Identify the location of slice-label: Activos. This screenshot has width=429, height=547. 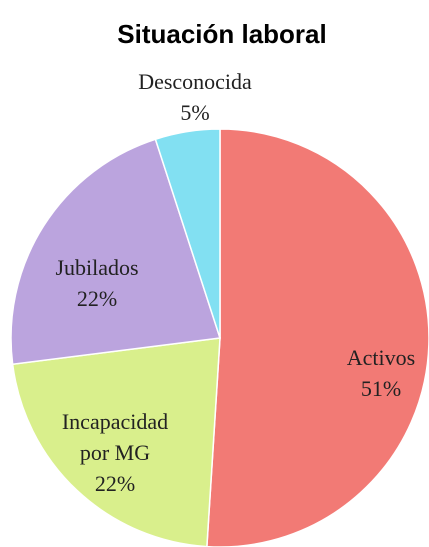
(381, 357).